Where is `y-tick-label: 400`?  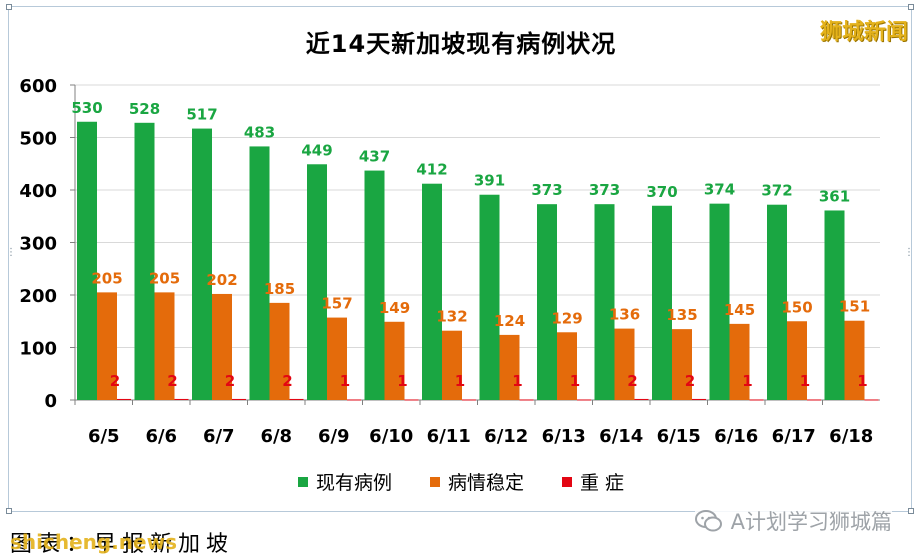
y-tick-label: 400 is located at coordinates (38, 191).